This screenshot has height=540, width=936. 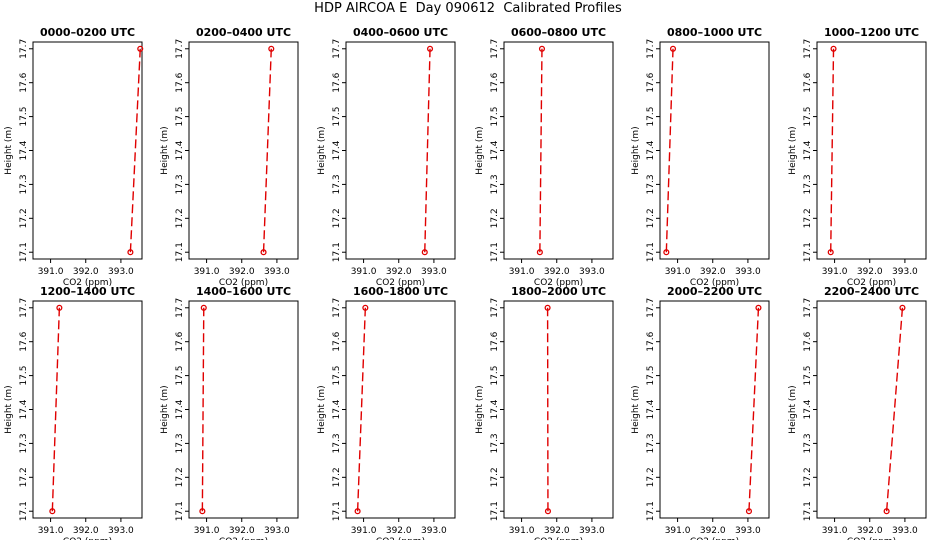 I want to click on panel-title: 1200–1400 UTC, so click(x=87, y=291).